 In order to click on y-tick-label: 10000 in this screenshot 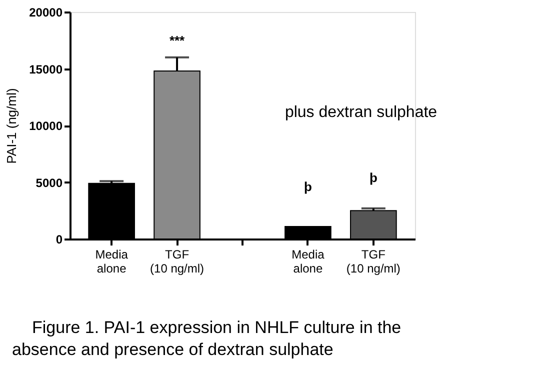, I will do `click(46, 126)`.